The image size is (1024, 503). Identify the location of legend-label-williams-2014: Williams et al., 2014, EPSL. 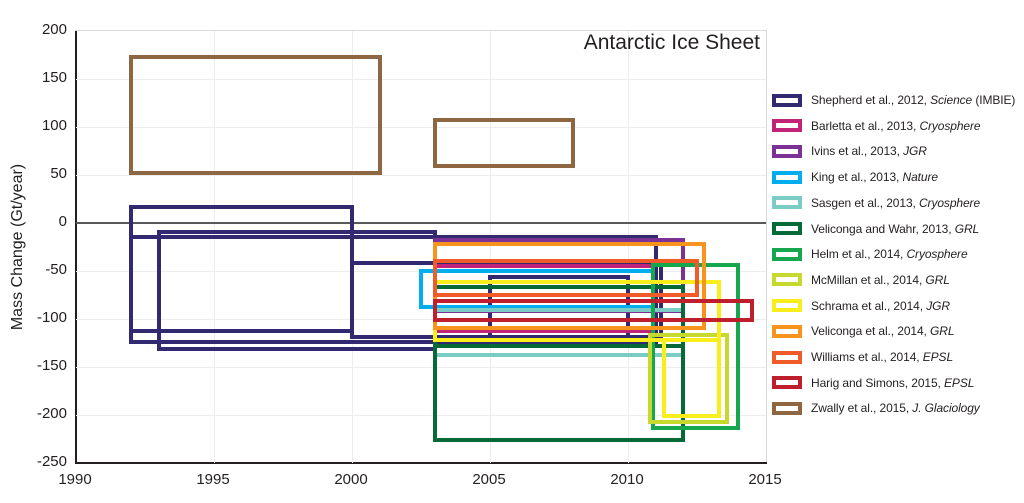
(882, 357).